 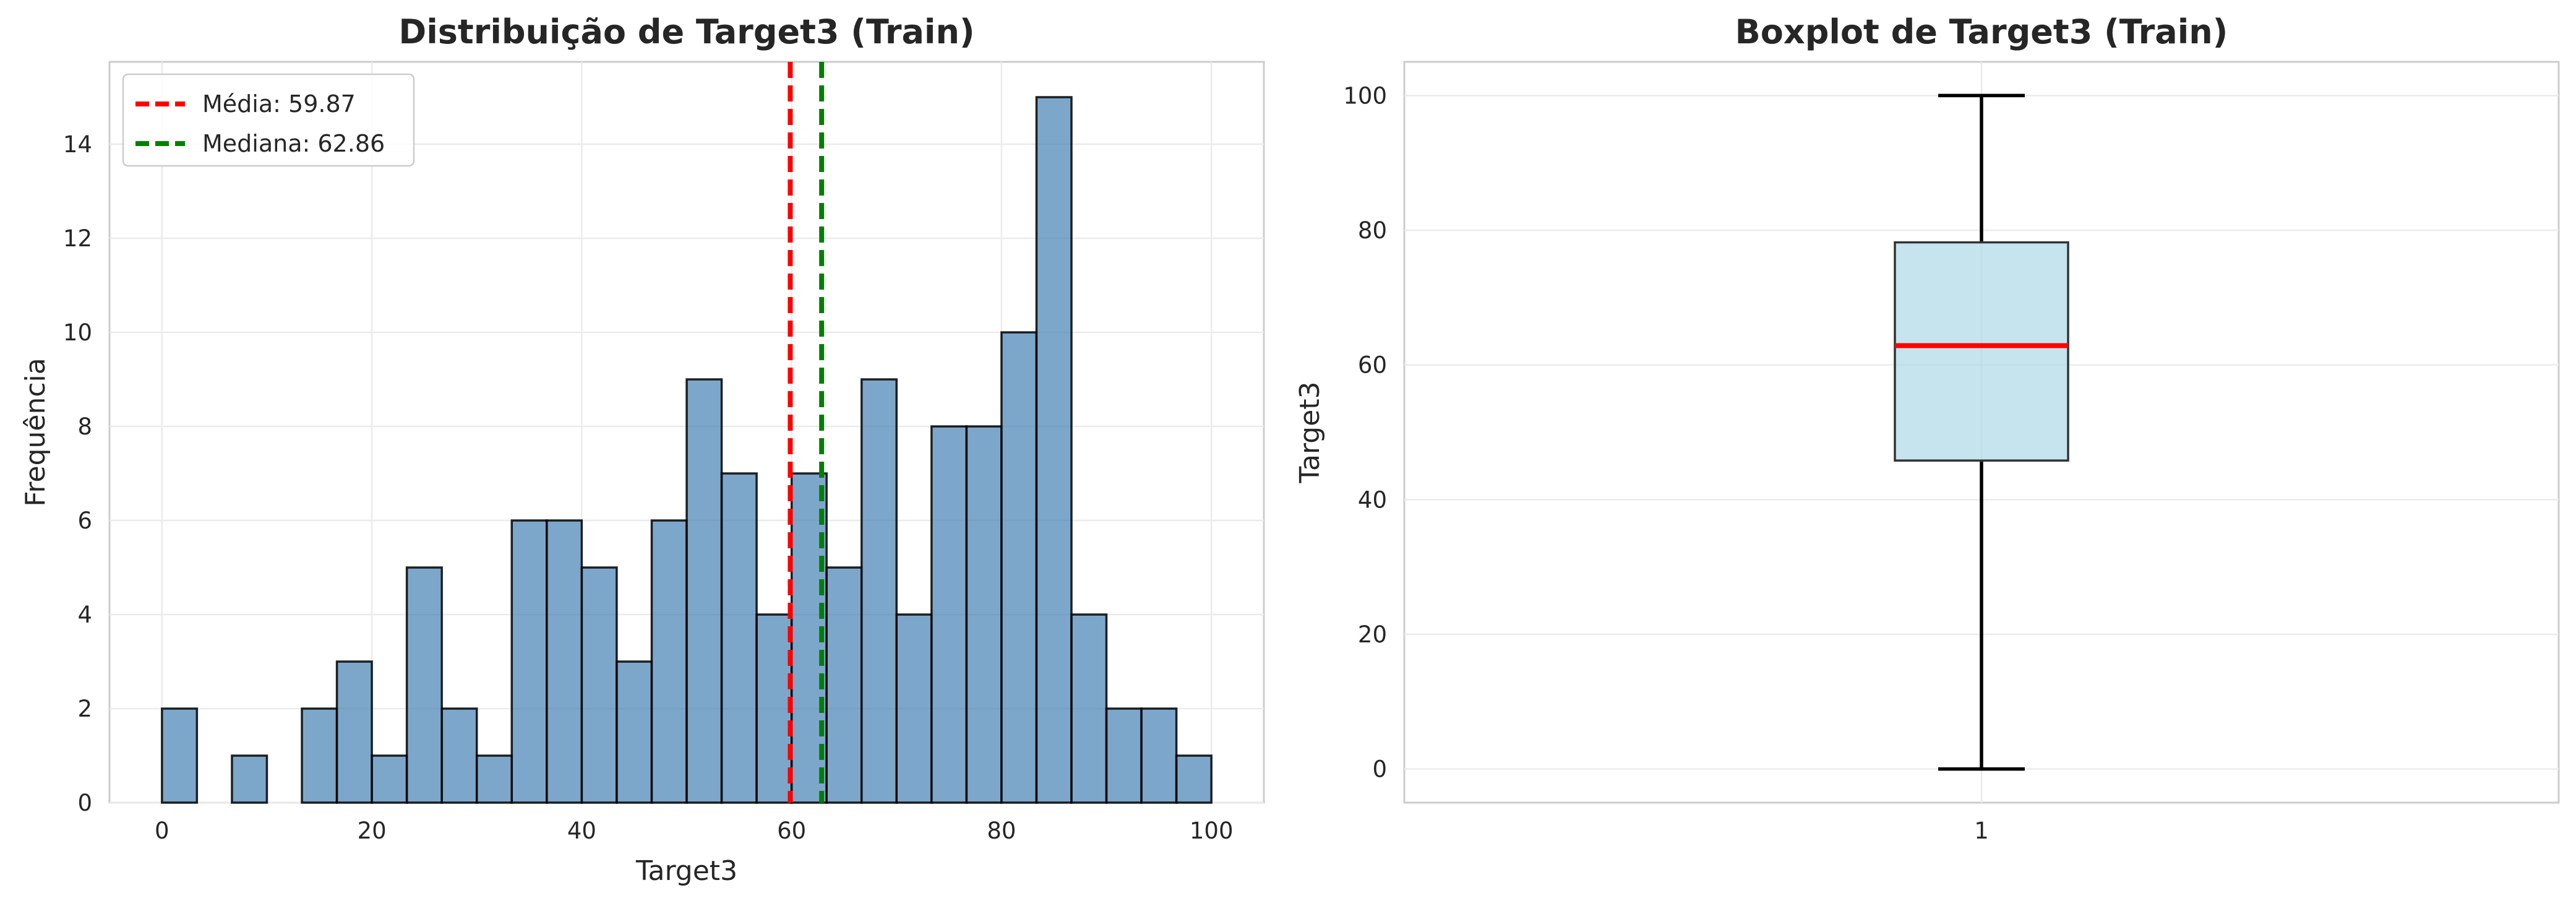 I want to click on y-tick-label: 8, so click(x=84, y=426).